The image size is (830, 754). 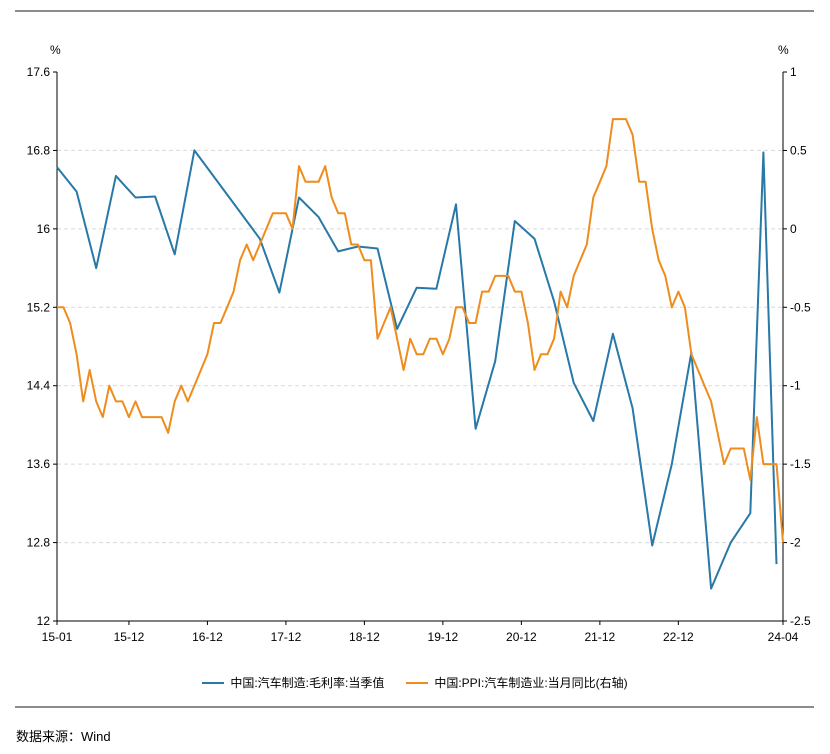 I want to click on x-tick-label: 15-01, so click(x=57, y=637).